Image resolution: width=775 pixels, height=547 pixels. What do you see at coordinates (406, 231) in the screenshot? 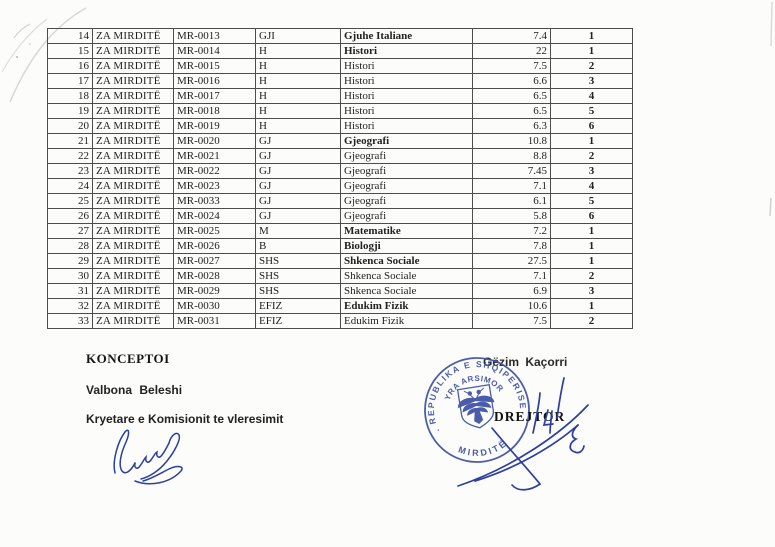
I see `cell-subject: Matematike` at bounding box center [406, 231].